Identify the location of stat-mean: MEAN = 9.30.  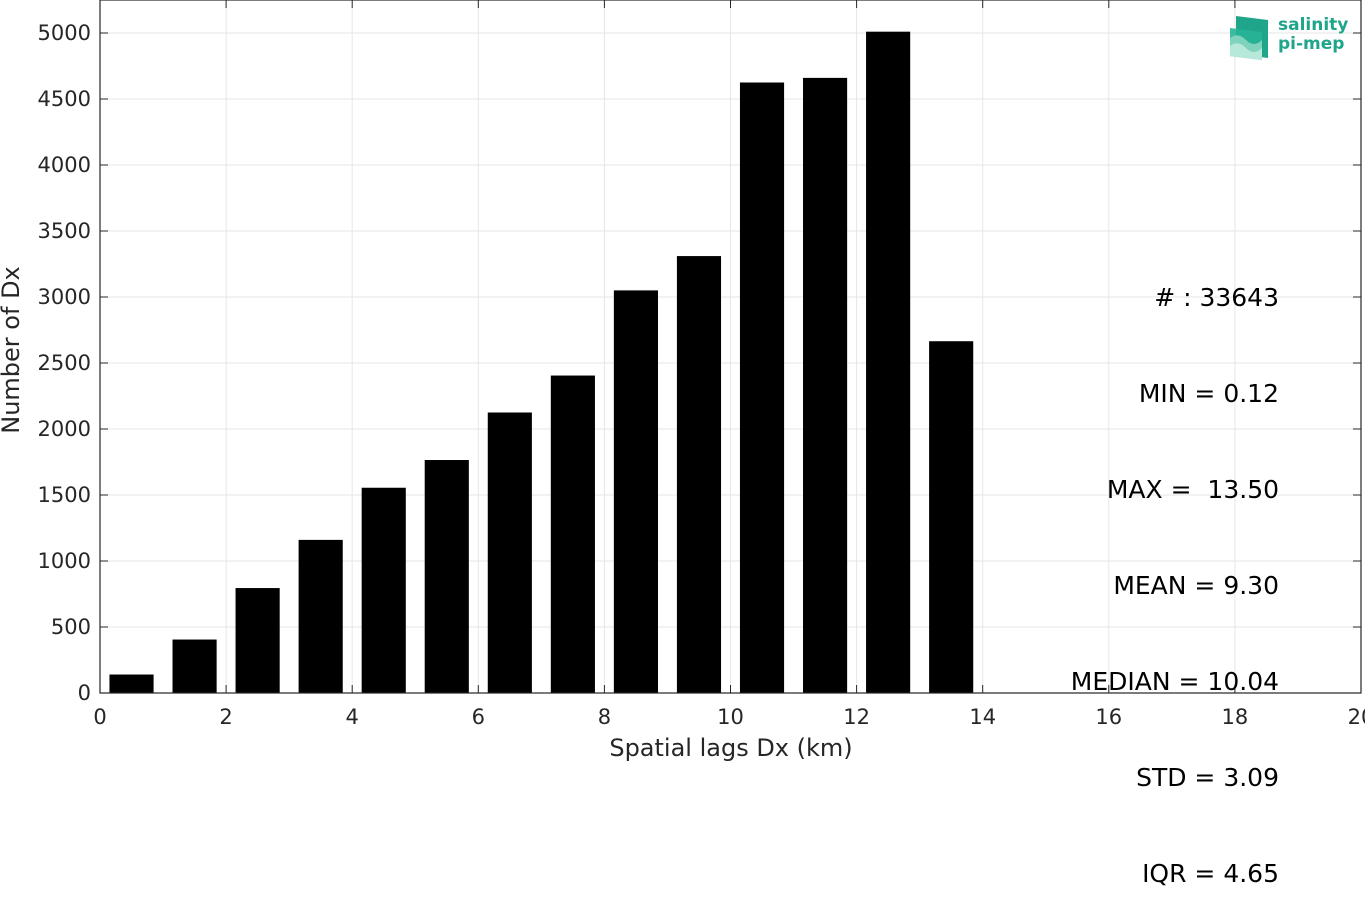
(1196, 585).